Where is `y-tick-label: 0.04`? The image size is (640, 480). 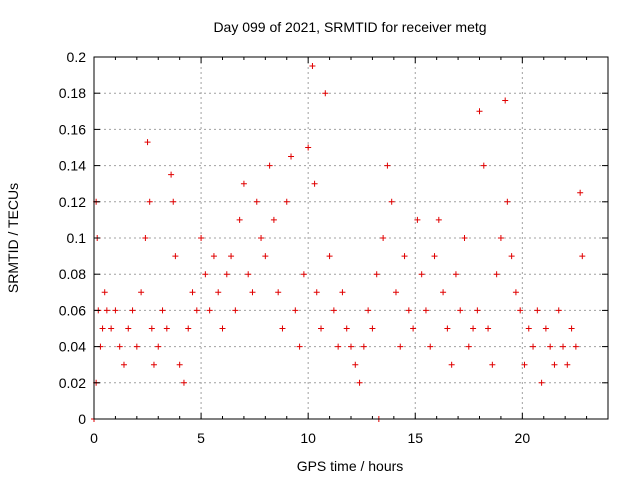 y-tick-label: 0.04 is located at coordinates (72, 347).